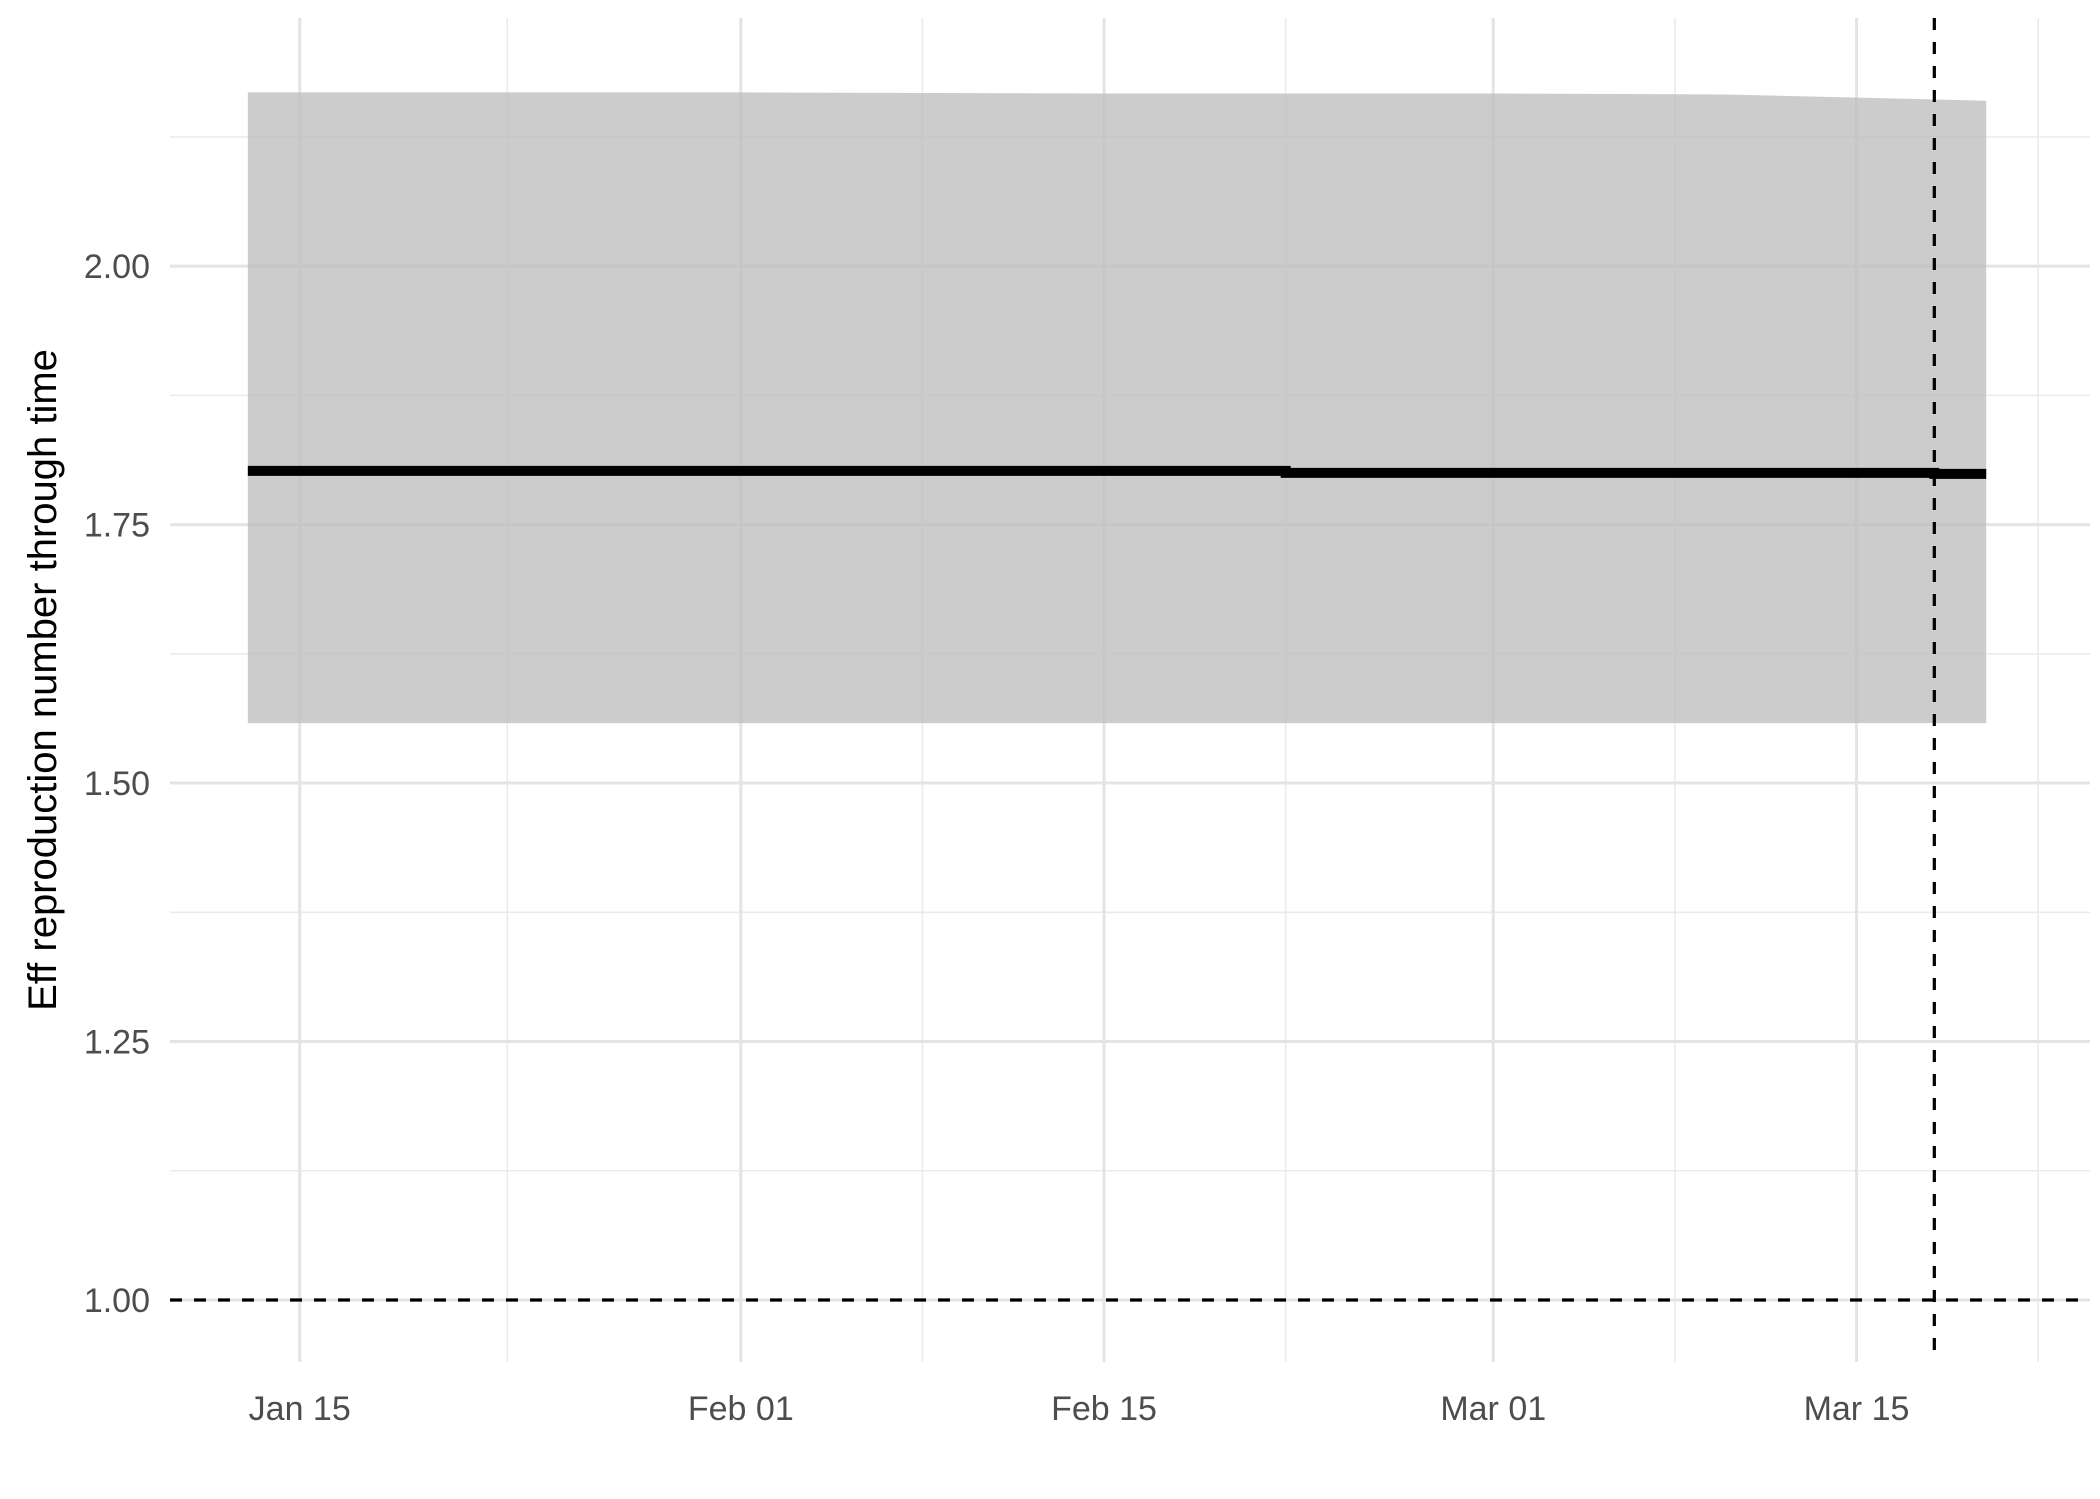 The height and width of the screenshot is (1499, 2100). Describe the element at coordinates (300, 1409) in the screenshot. I see `x-tick-label: Jan 15` at that location.